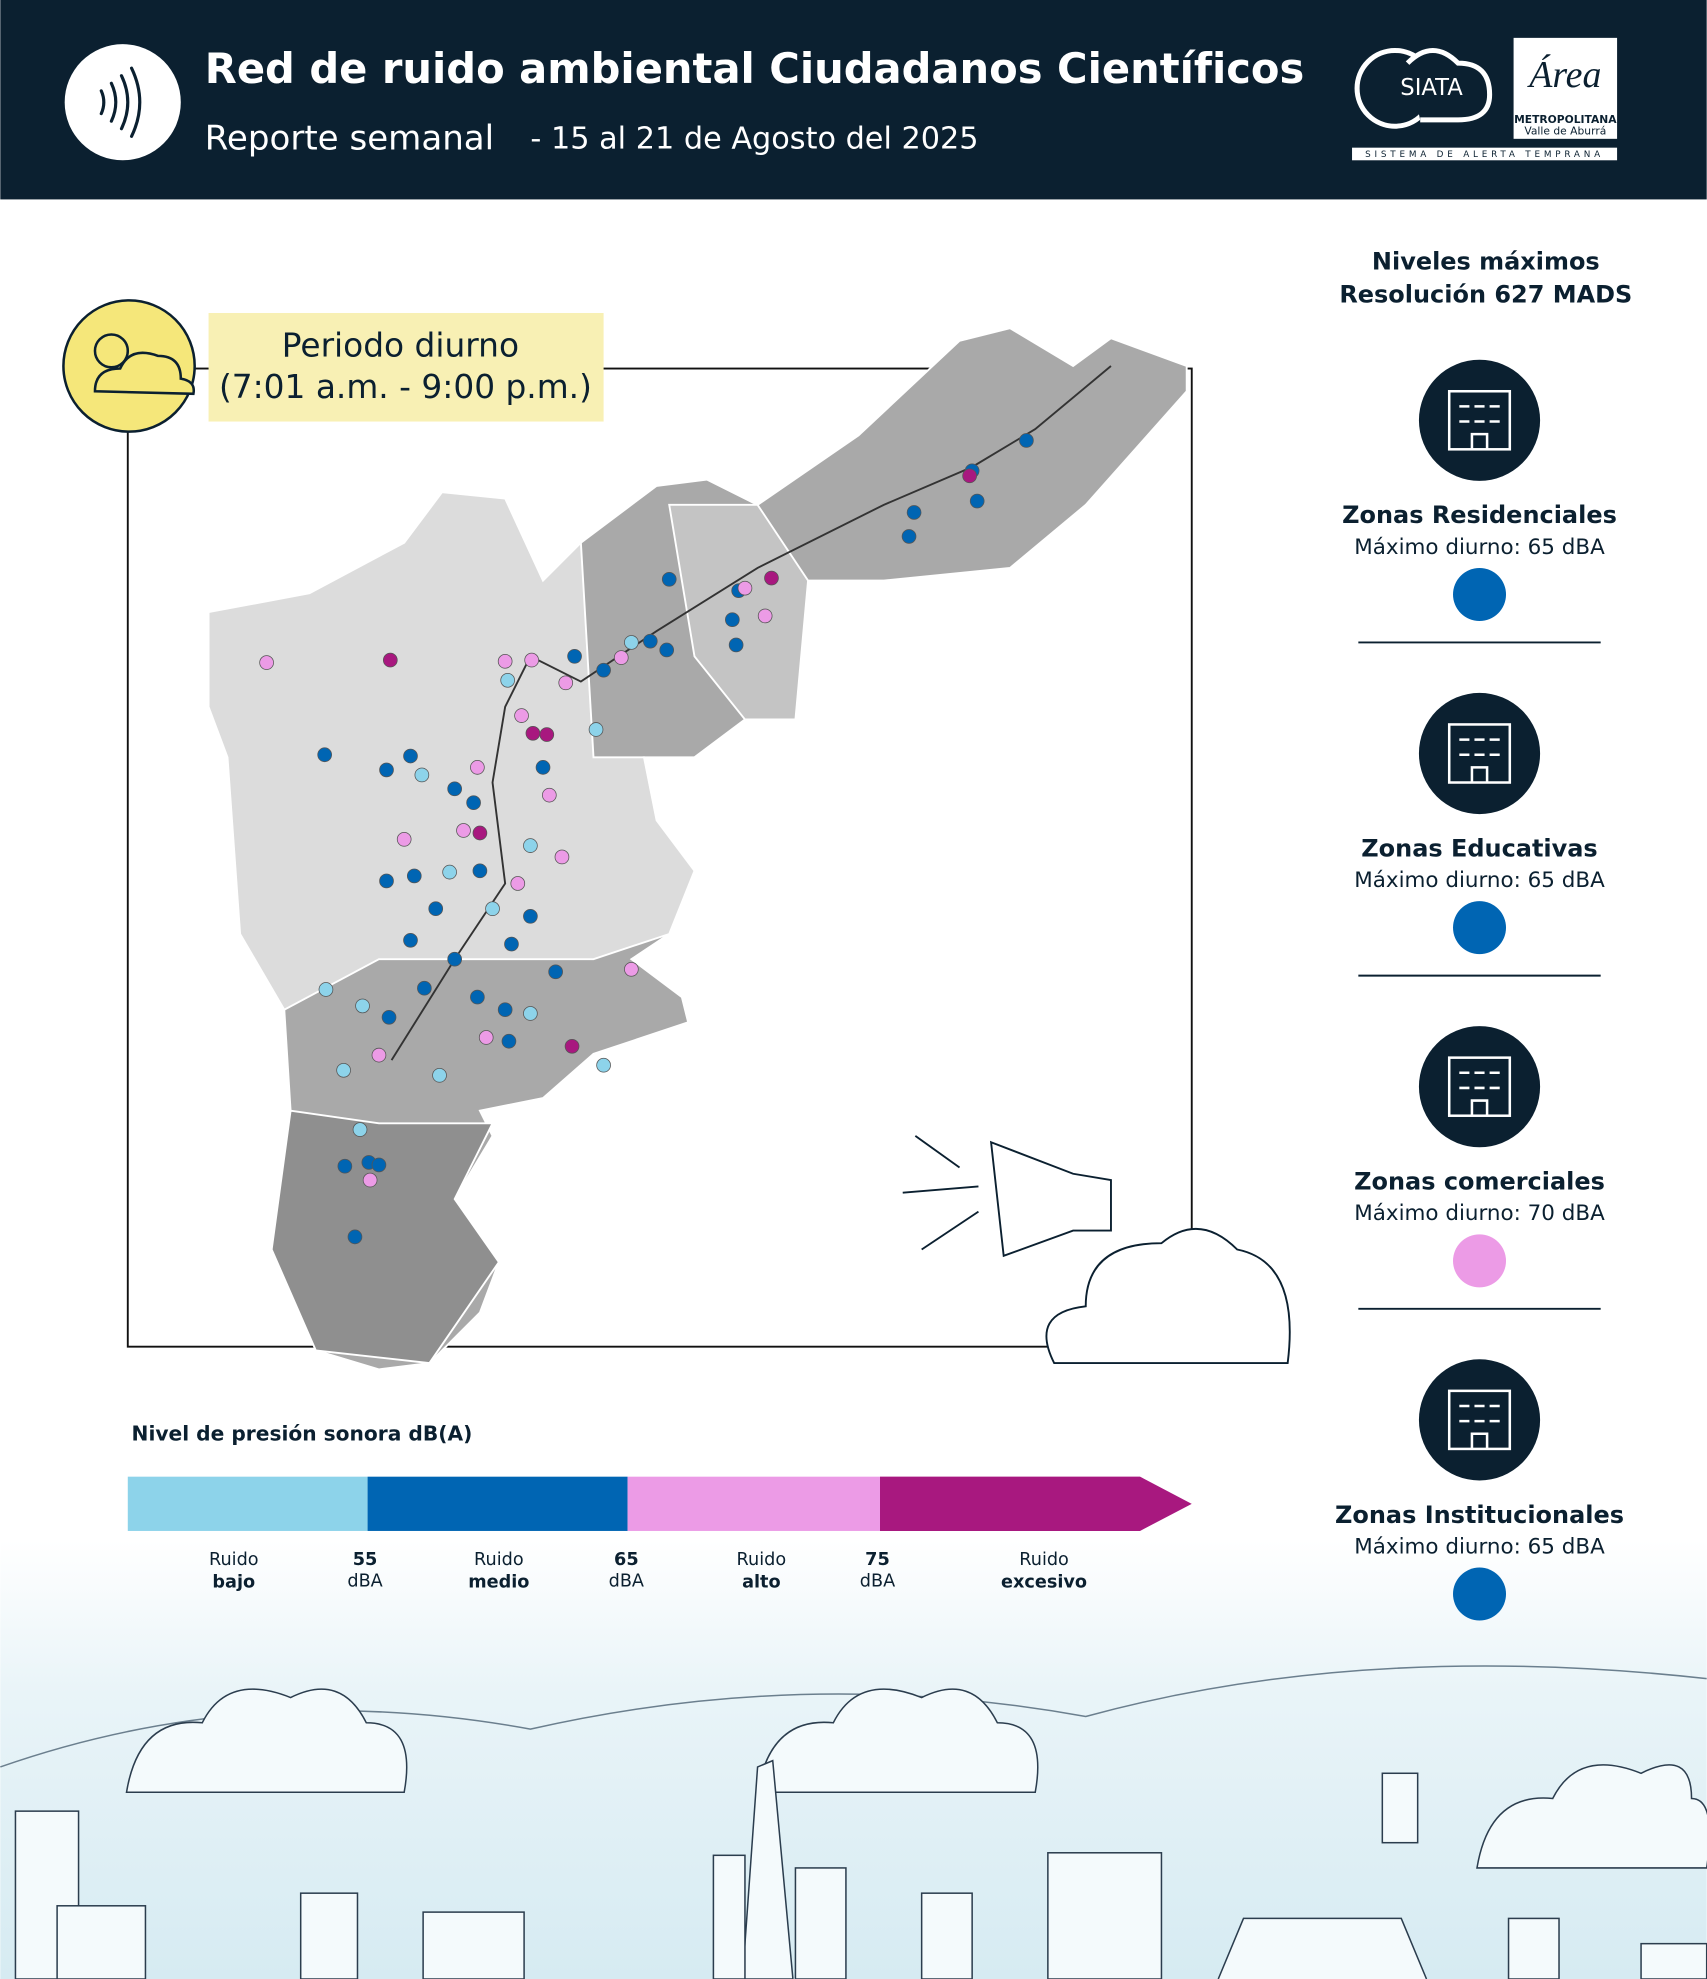  Describe the element at coordinates (767, 1869) in the screenshot. I see `tower` at that location.